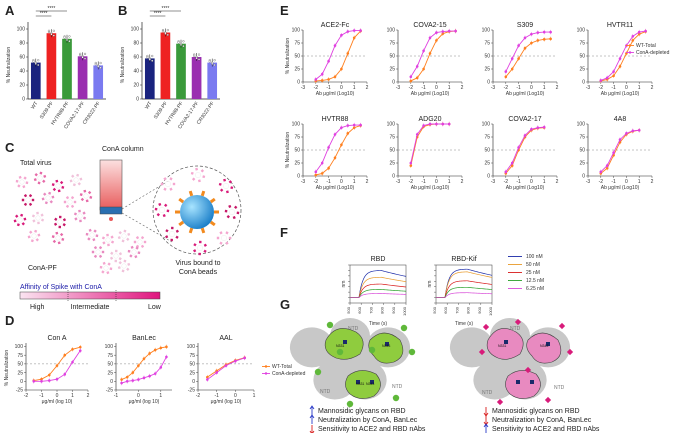  Describe the element at coordinates (122, 10) in the screenshot. I see `panel-label-b: B` at that location.